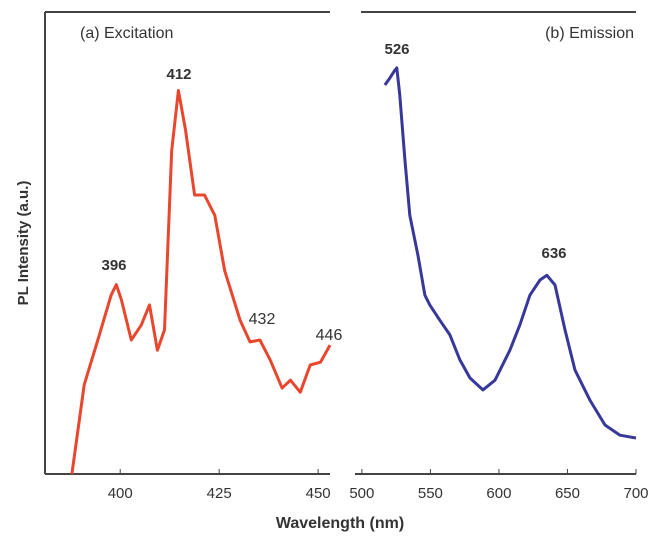 The image size is (656, 540). I want to click on panel-title: (a) Excitation, so click(126, 33).